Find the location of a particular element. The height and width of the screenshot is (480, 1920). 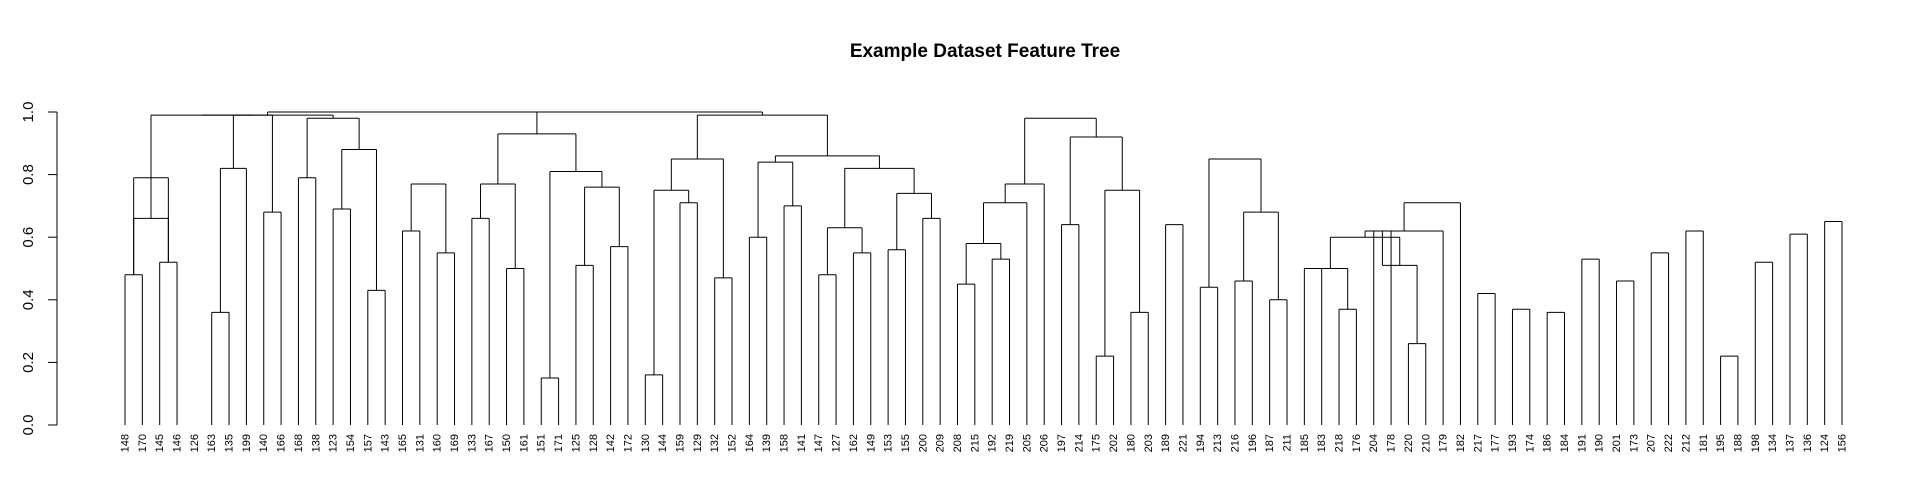

leaf-label: 129 is located at coordinates (698, 443).